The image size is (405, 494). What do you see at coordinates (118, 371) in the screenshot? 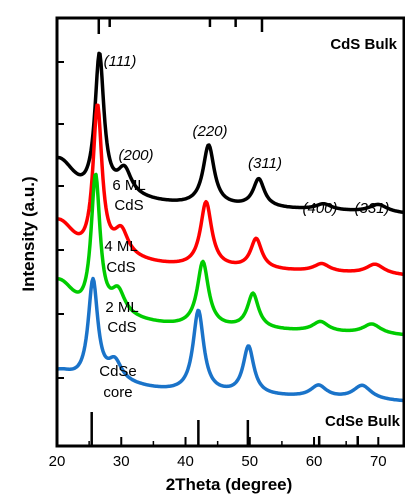
I see `series-label: CdSe` at bounding box center [118, 371].